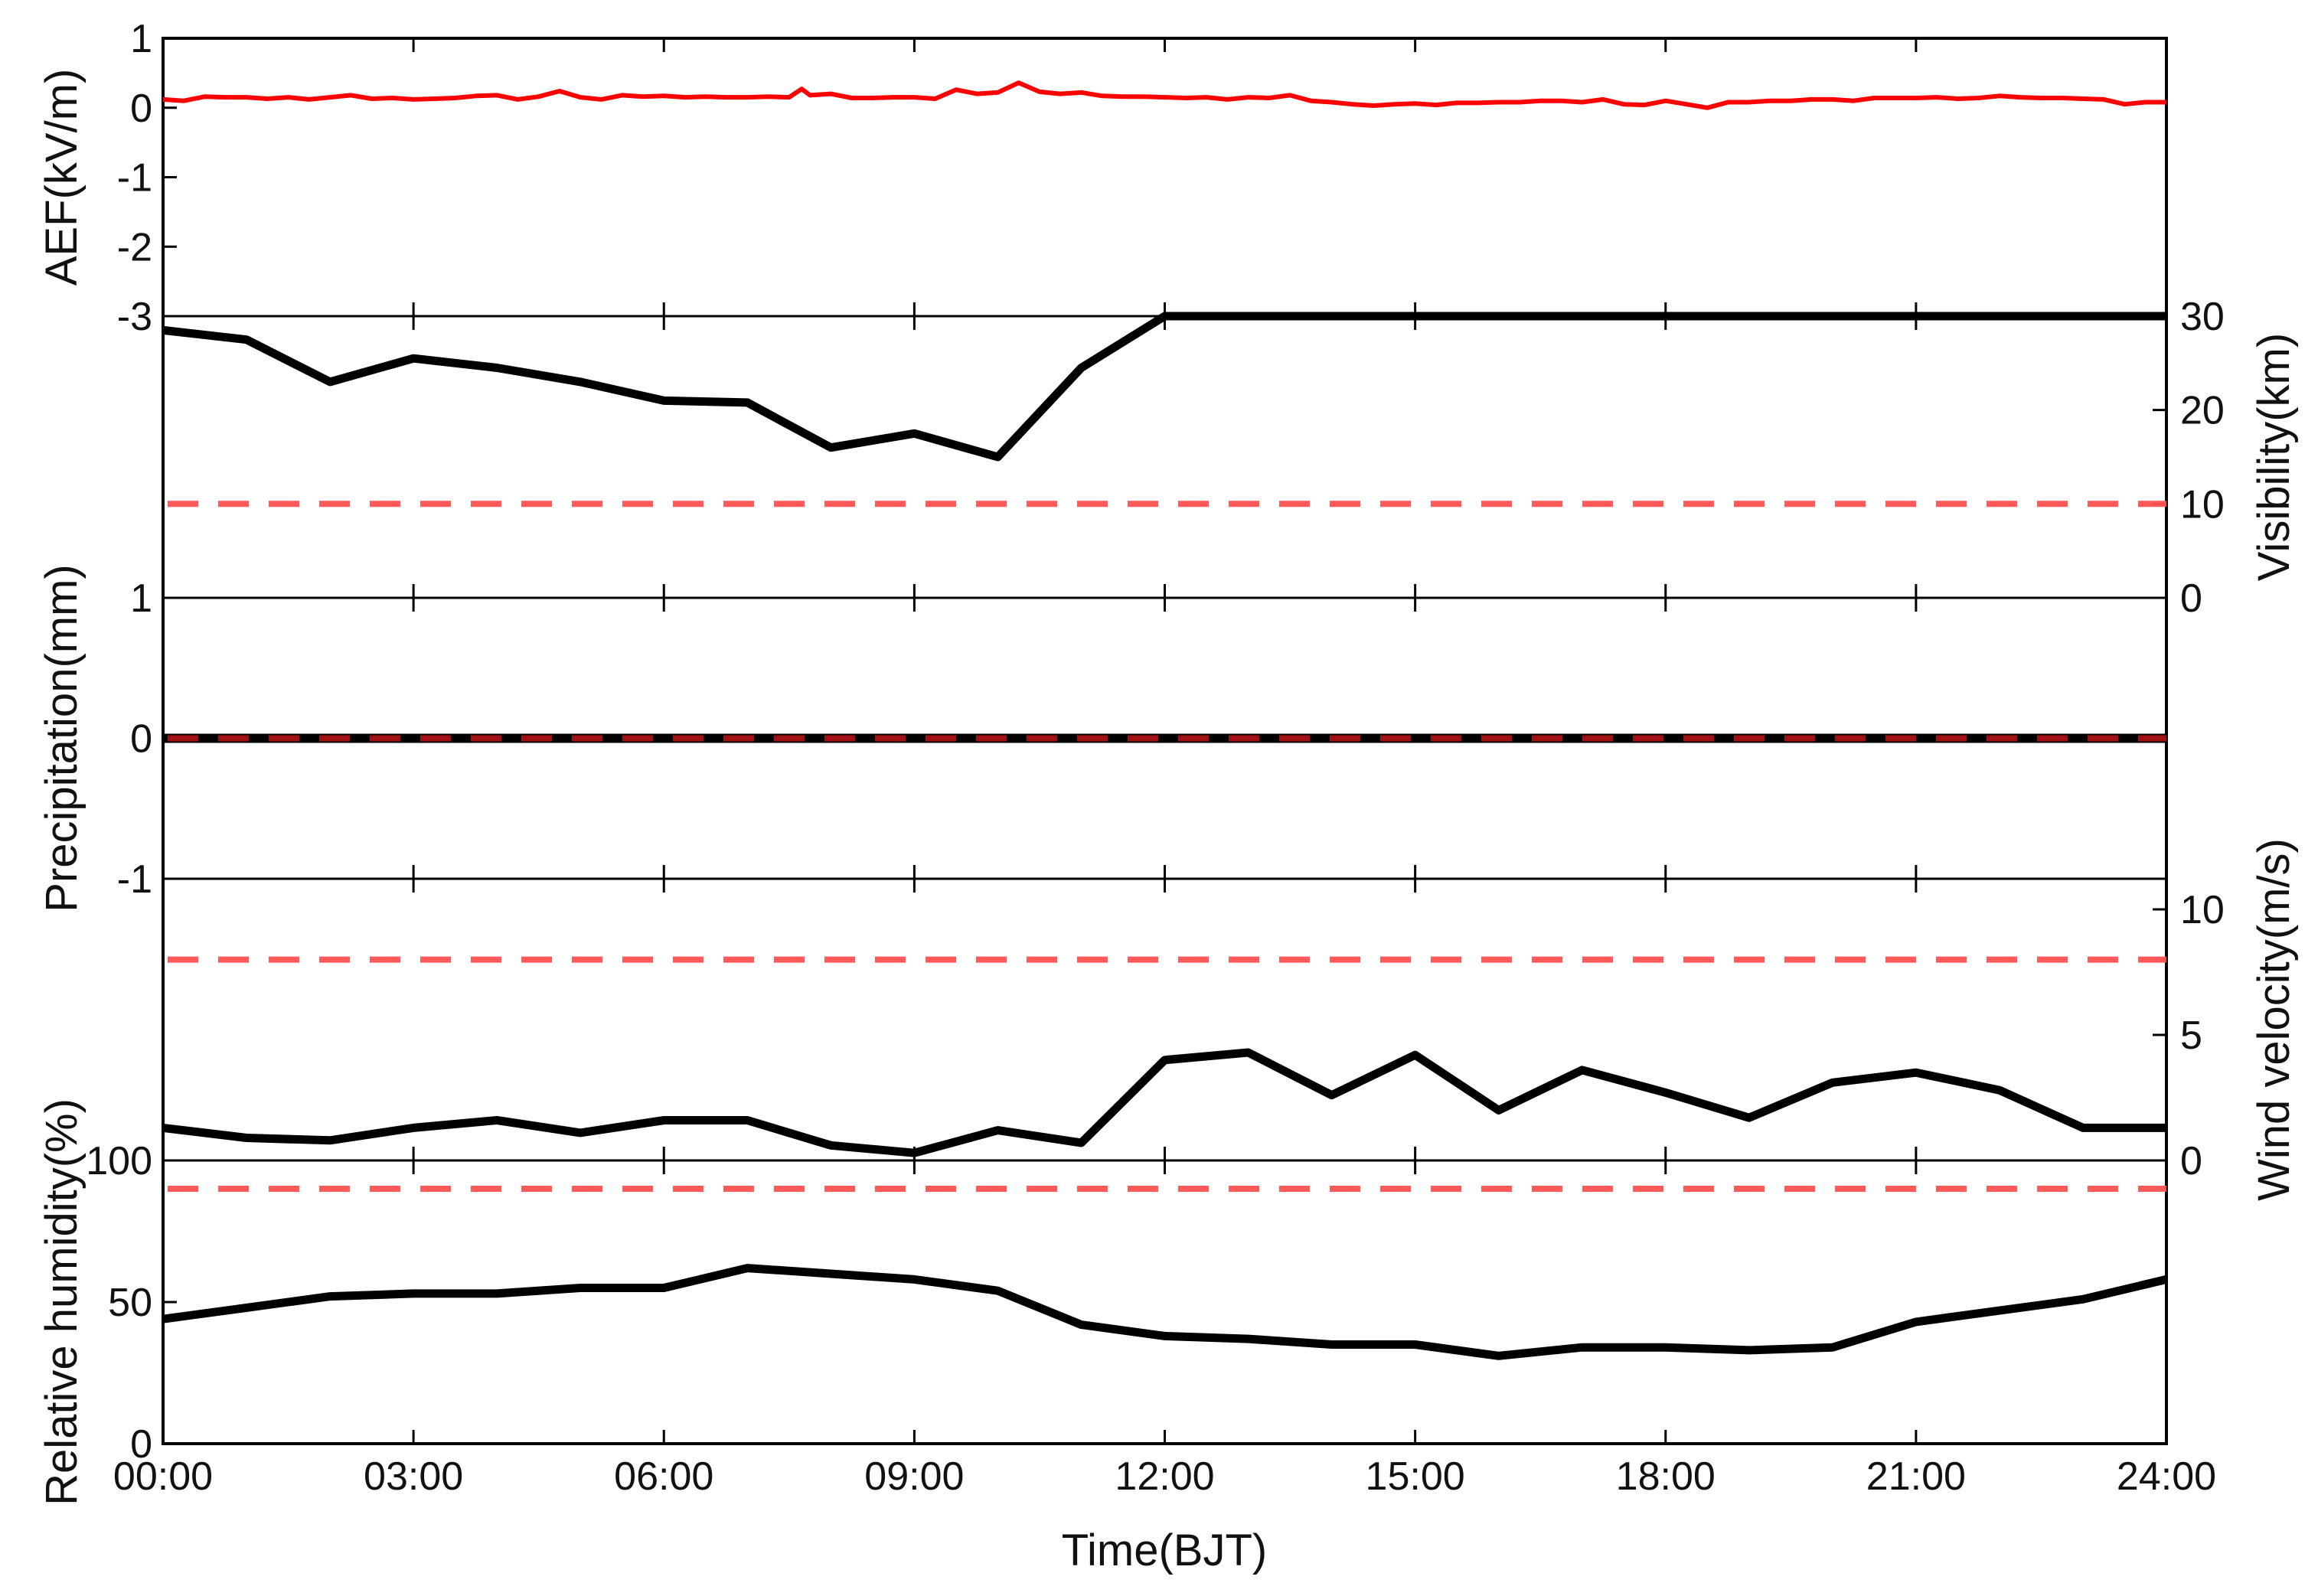 The width and height of the screenshot is (2318, 1596). What do you see at coordinates (1164, 1476) in the screenshot?
I see `x-tick-label: 12:00` at bounding box center [1164, 1476].